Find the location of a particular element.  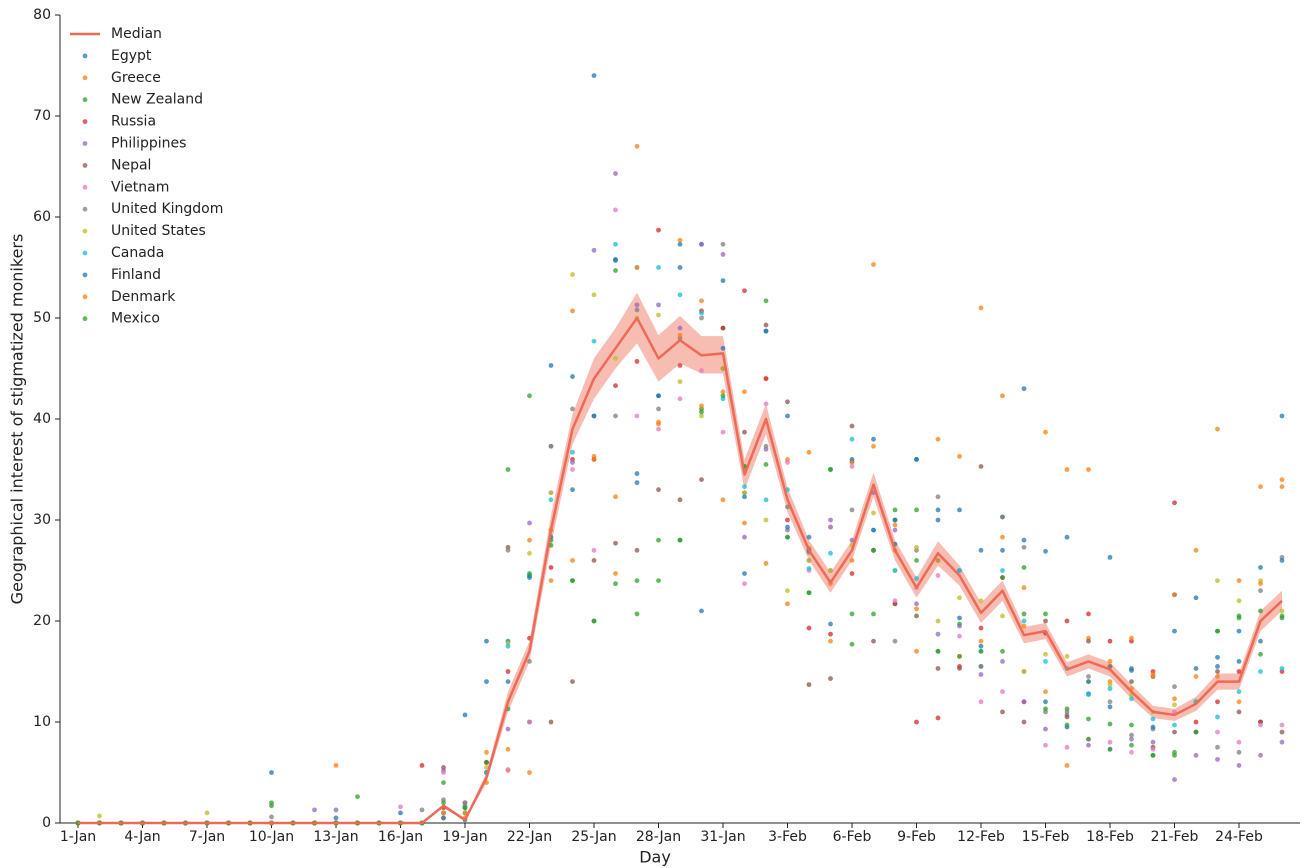

legend-label: Philippines is located at coordinates (148, 144).